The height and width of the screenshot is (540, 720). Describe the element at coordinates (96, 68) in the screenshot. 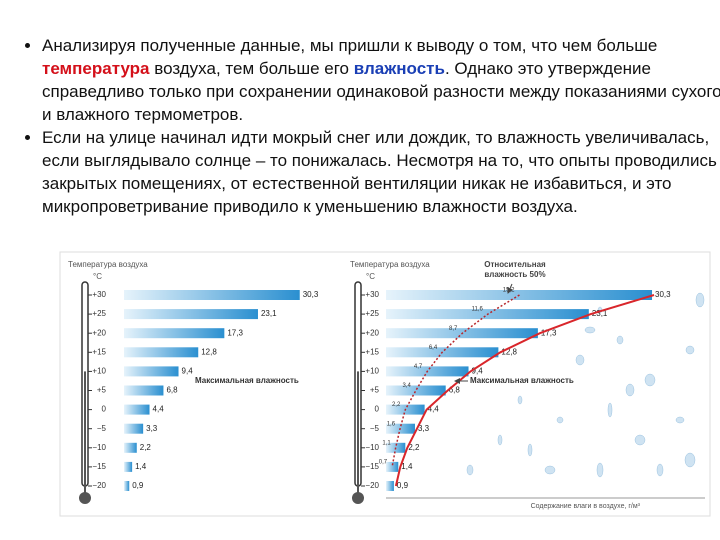

I see `highlight: температура` at that location.